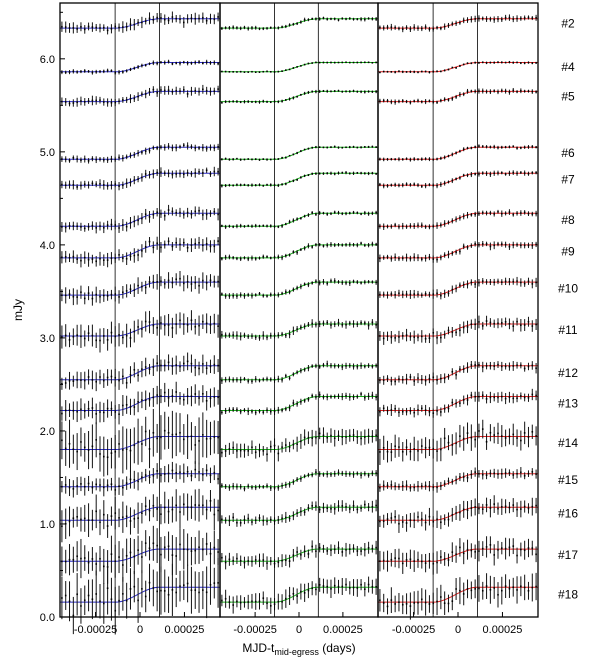  I want to click on series-label: #7, so click(568, 179).